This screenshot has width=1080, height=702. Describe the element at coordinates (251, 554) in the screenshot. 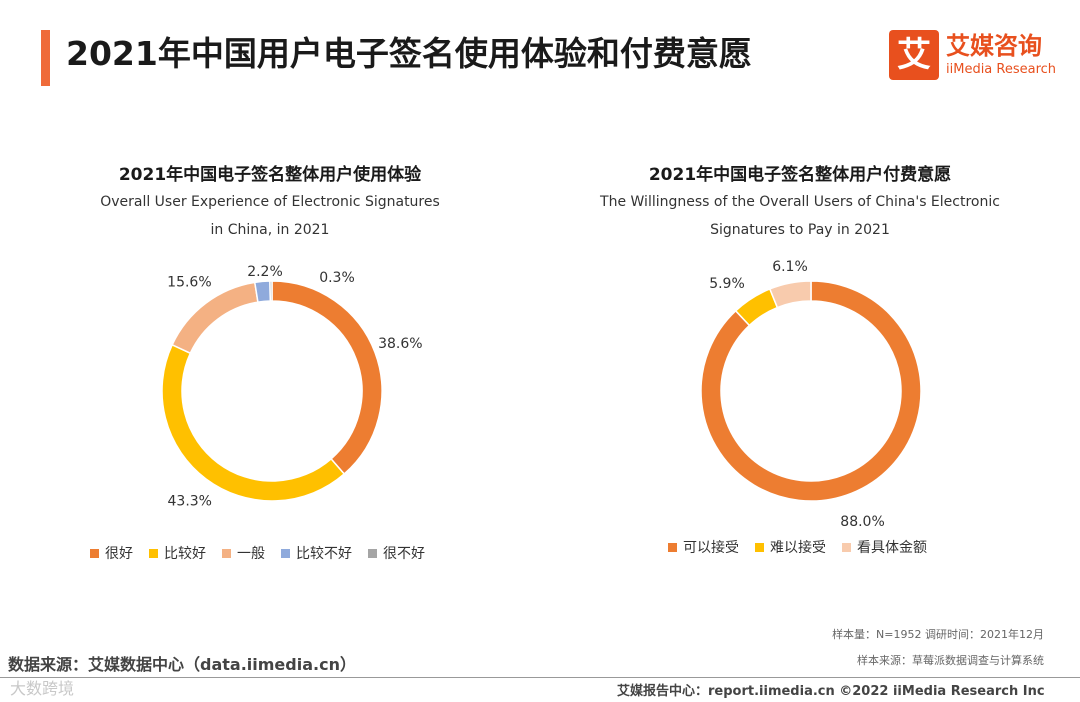

I see `legend-label: 一般` at that location.